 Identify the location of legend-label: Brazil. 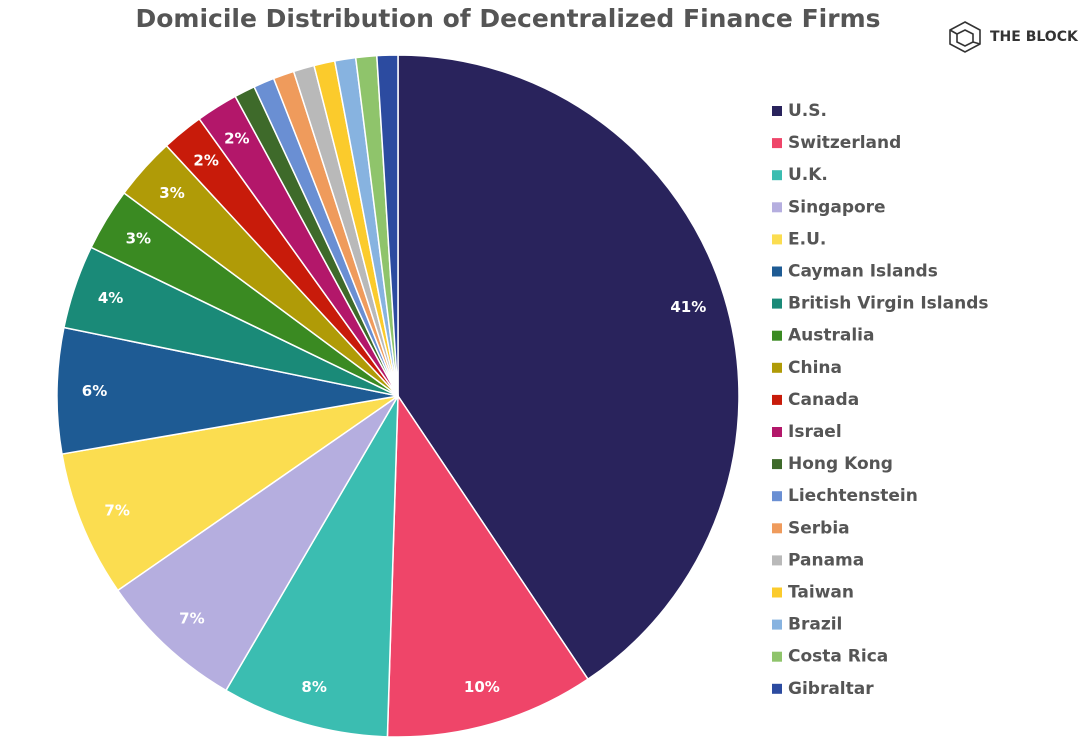
(815, 625).